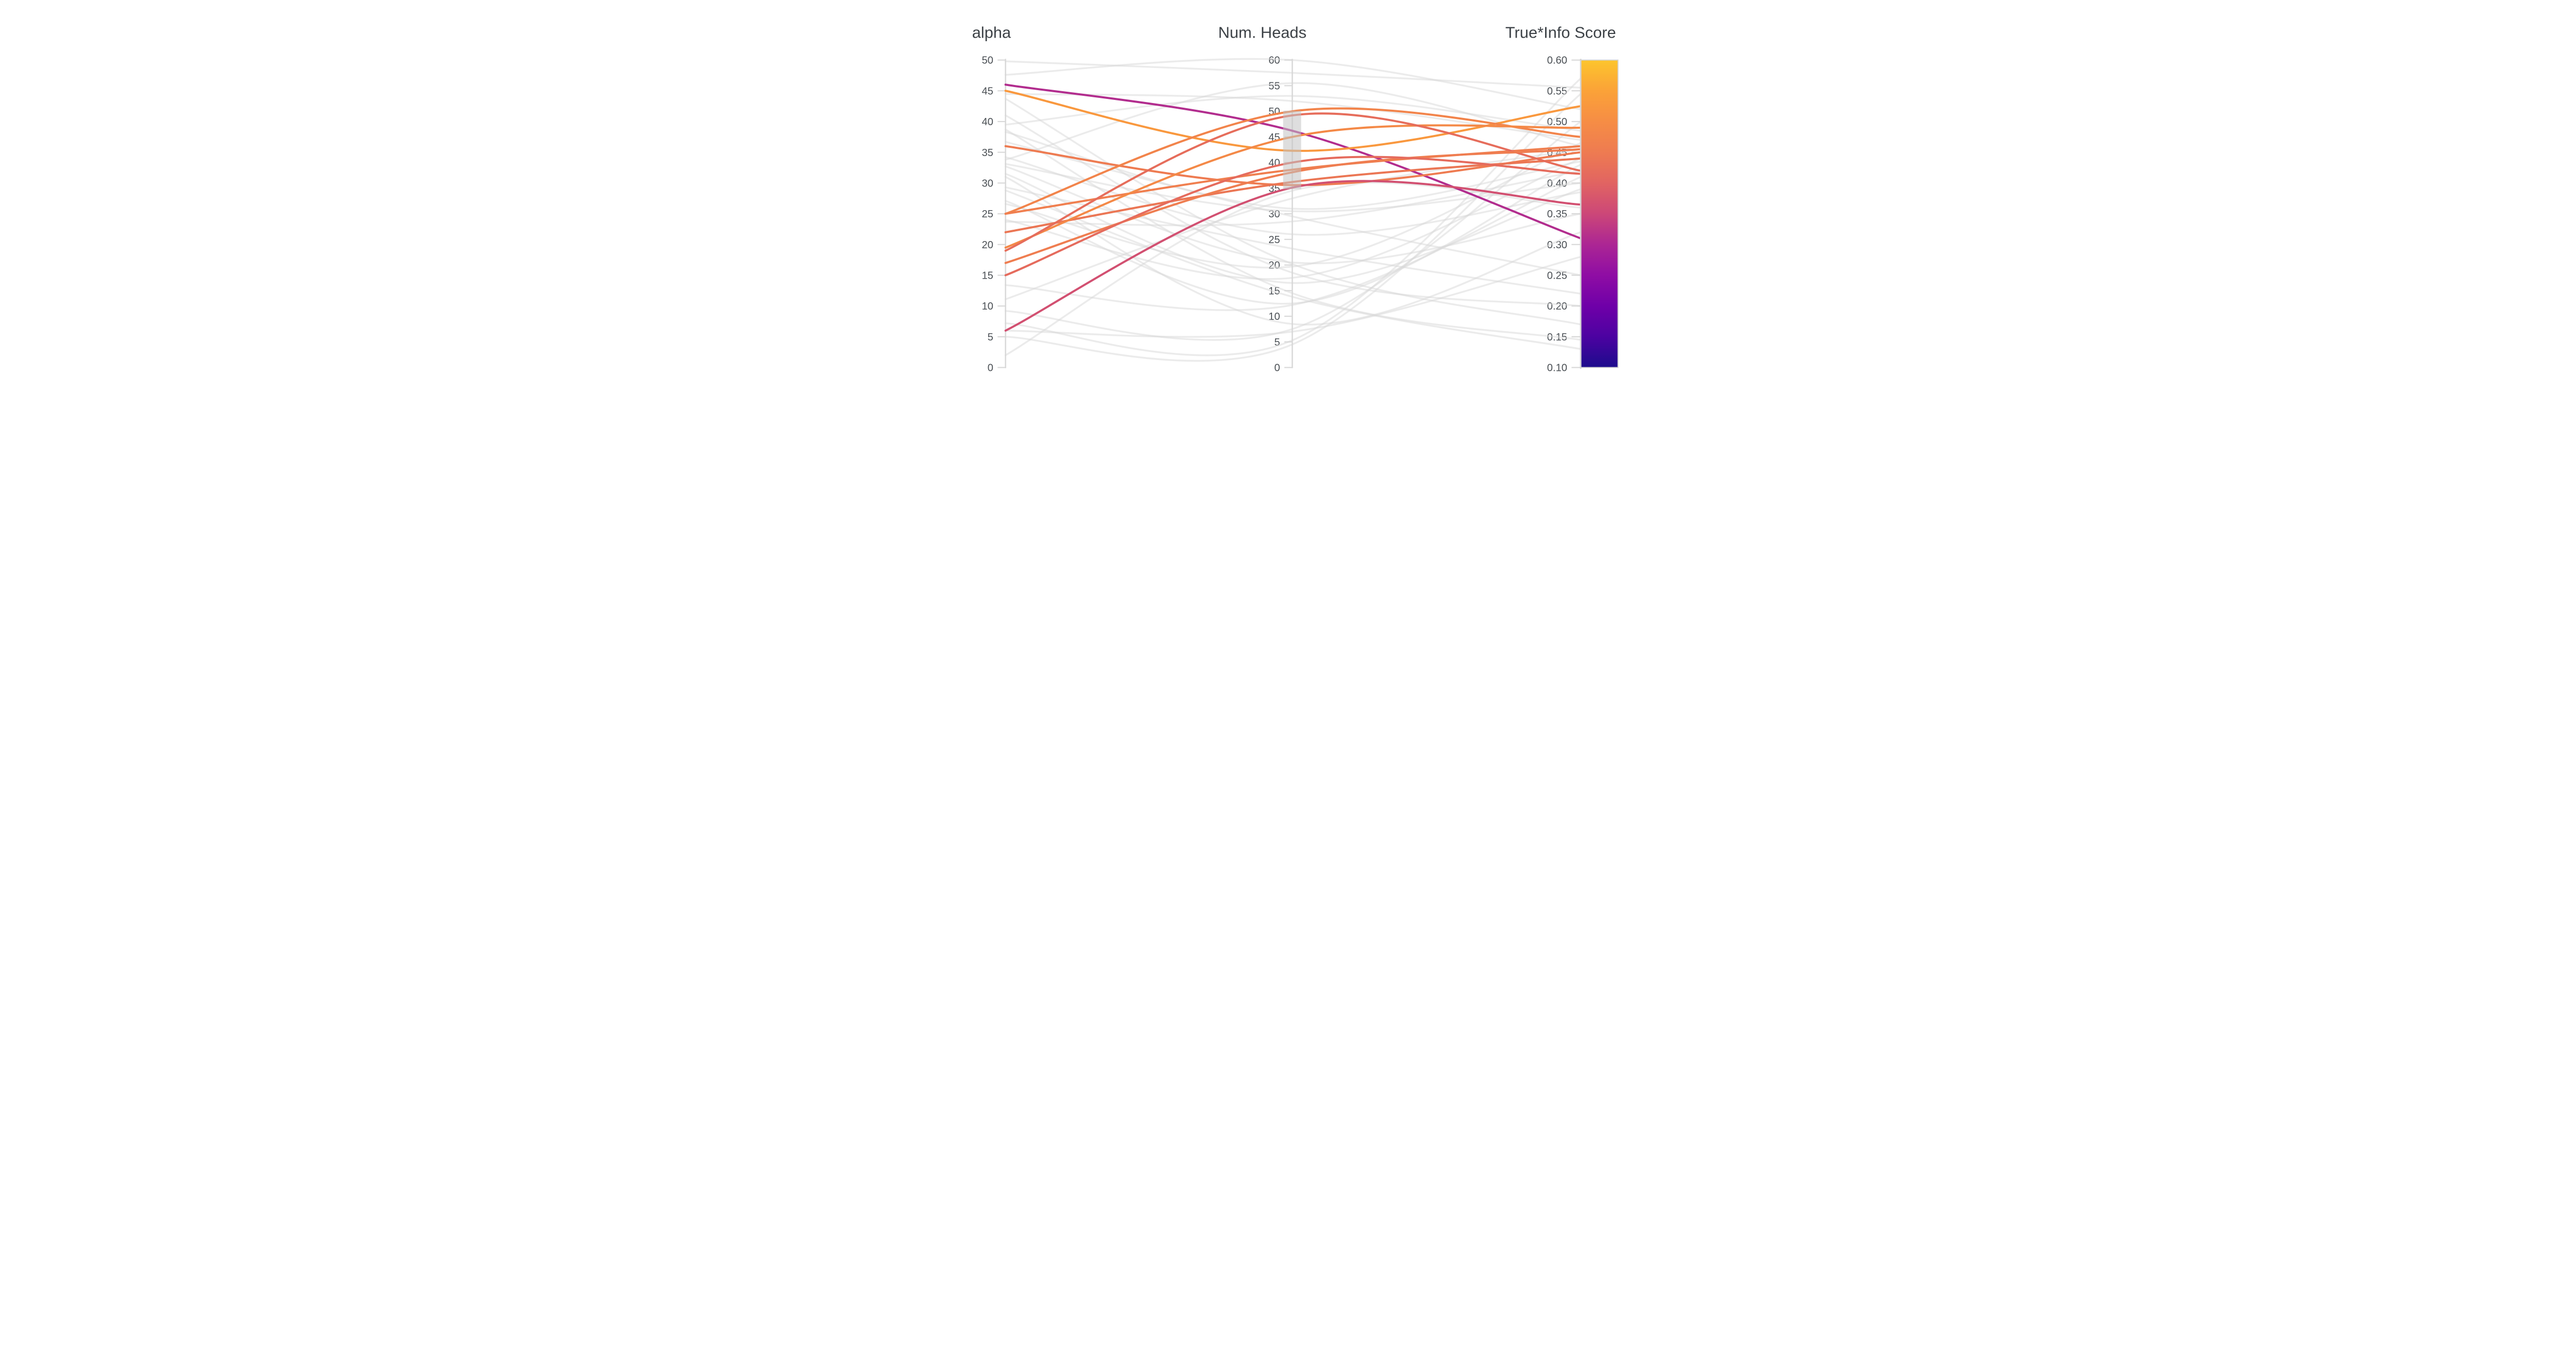 The width and height of the screenshot is (2576, 1368). I want to click on num_heads-tick-label: 25, so click(1274, 240).